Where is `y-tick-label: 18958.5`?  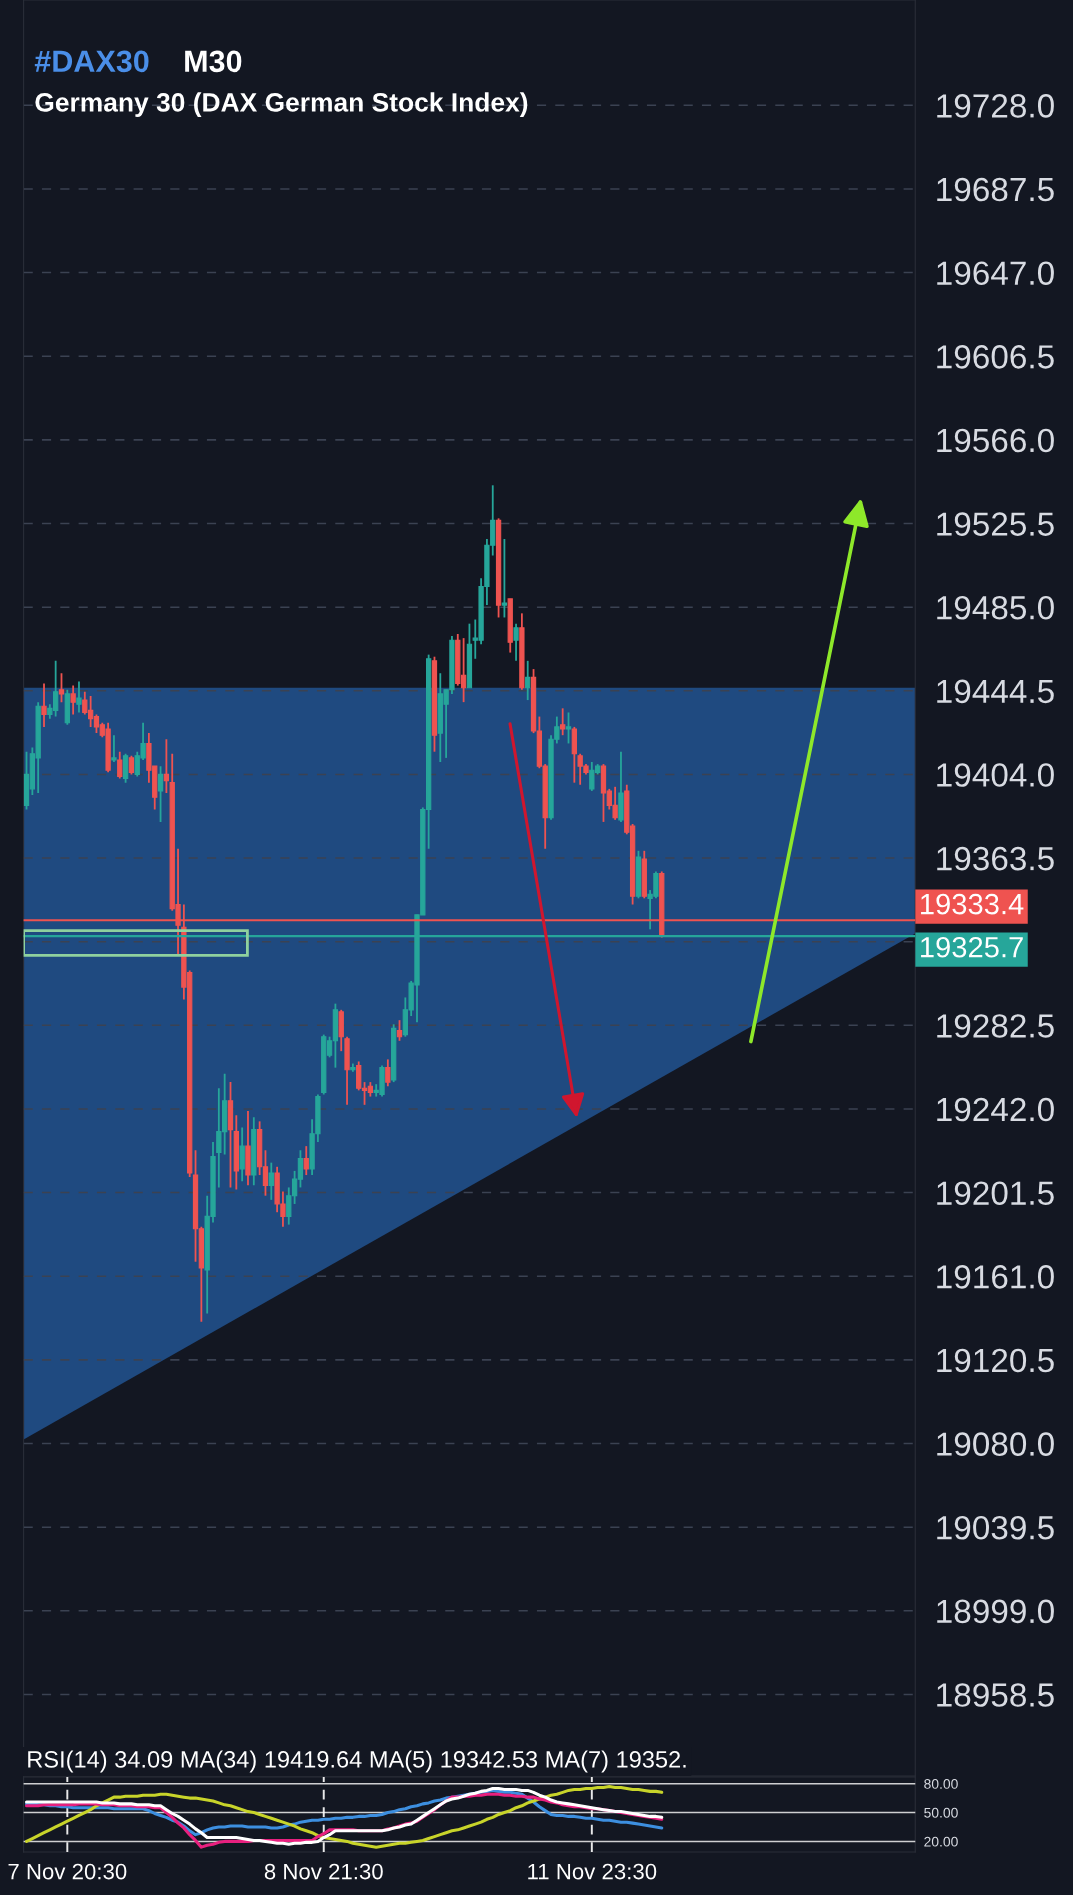
y-tick-label: 18958.5 is located at coordinates (995, 1695).